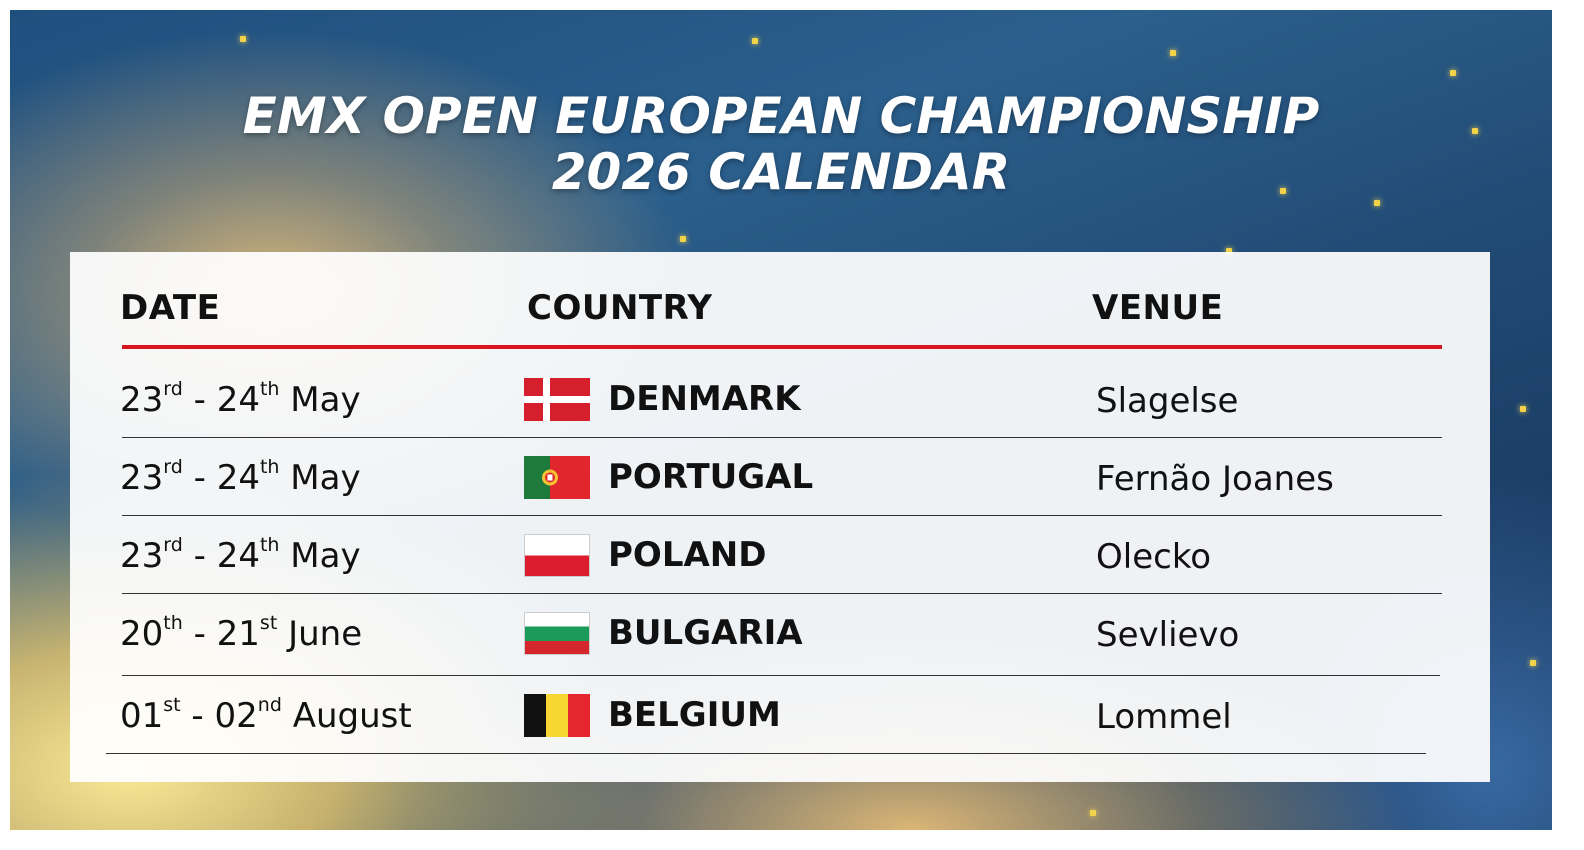  I want to click on portugal-flag-icon, so click(557, 477).